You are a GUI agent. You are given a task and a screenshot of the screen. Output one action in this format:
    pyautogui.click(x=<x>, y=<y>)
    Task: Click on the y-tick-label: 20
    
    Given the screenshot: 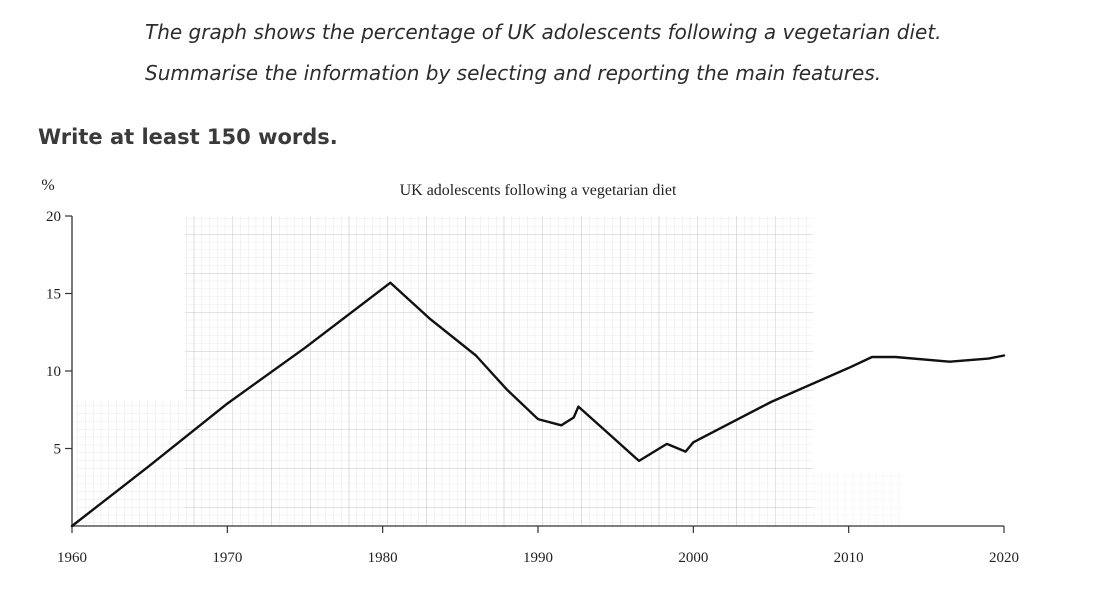 What is the action you would take?
    pyautogui.click(x=53, y=217)
    